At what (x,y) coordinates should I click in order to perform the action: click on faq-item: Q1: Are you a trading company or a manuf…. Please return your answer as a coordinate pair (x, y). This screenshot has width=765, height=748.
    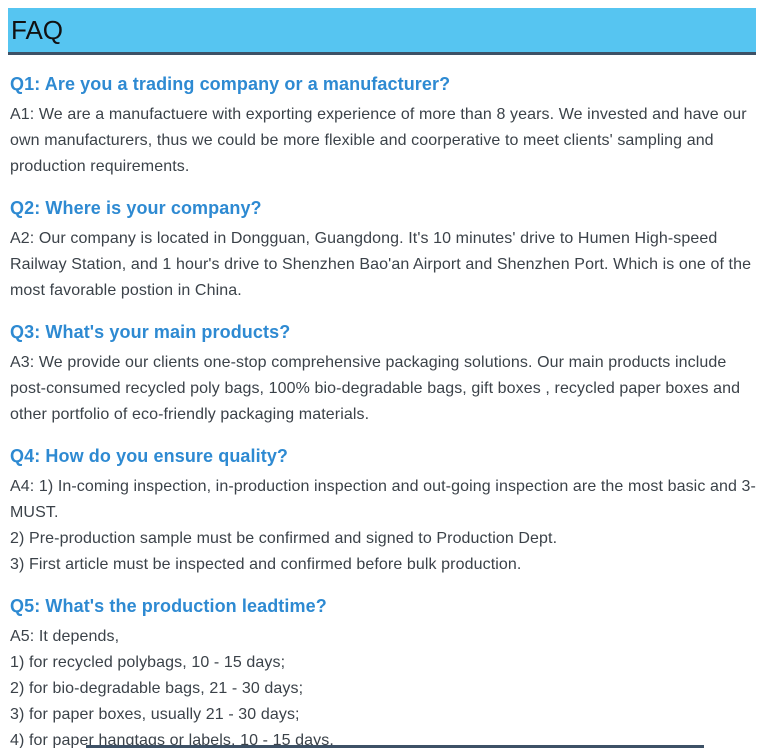
    Looking at the image, I should click on (383, 126).